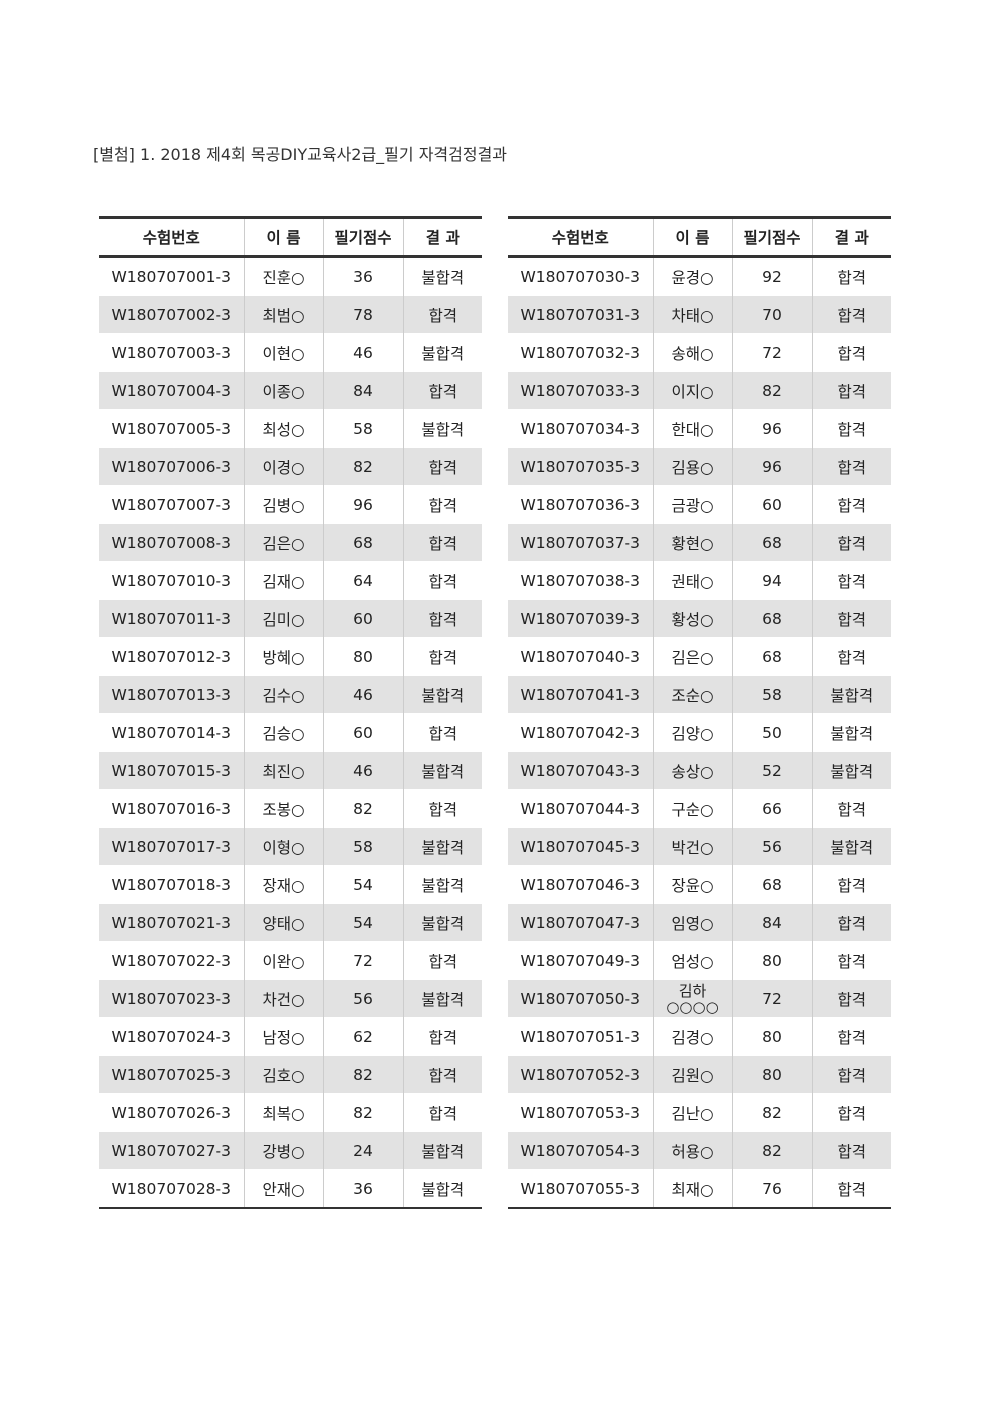  I want to click on name-cell: 김양○, so click(692, 732).